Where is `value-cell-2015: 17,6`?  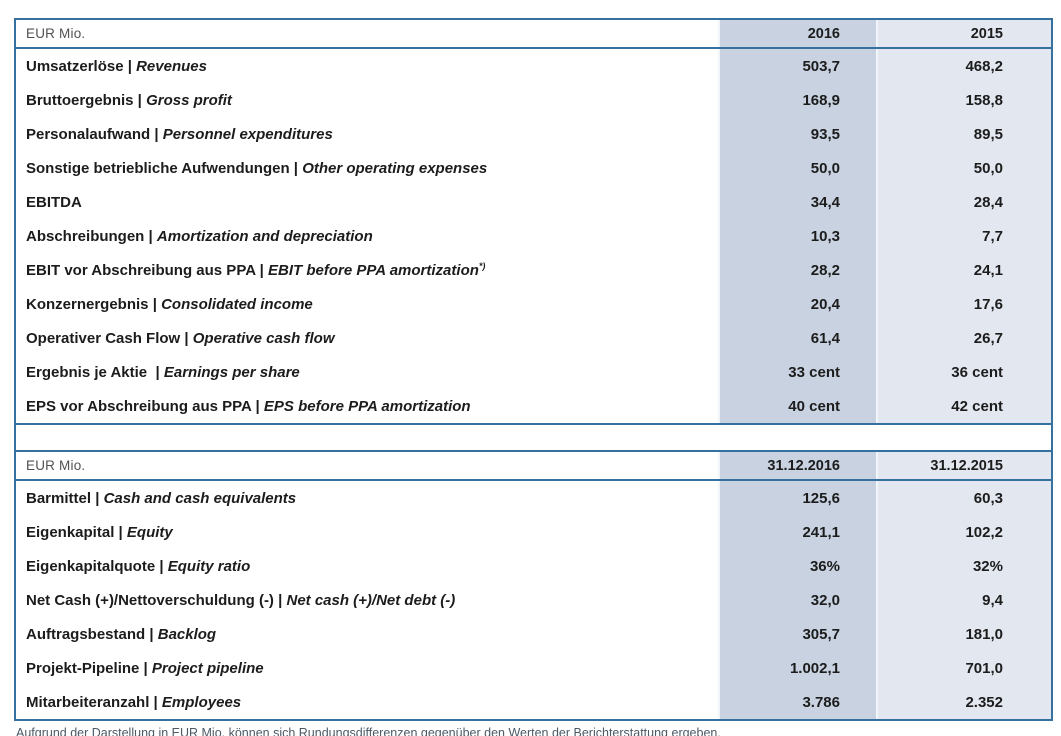
value-cell-2015: 17,6 is located at coordinates (963, 304).